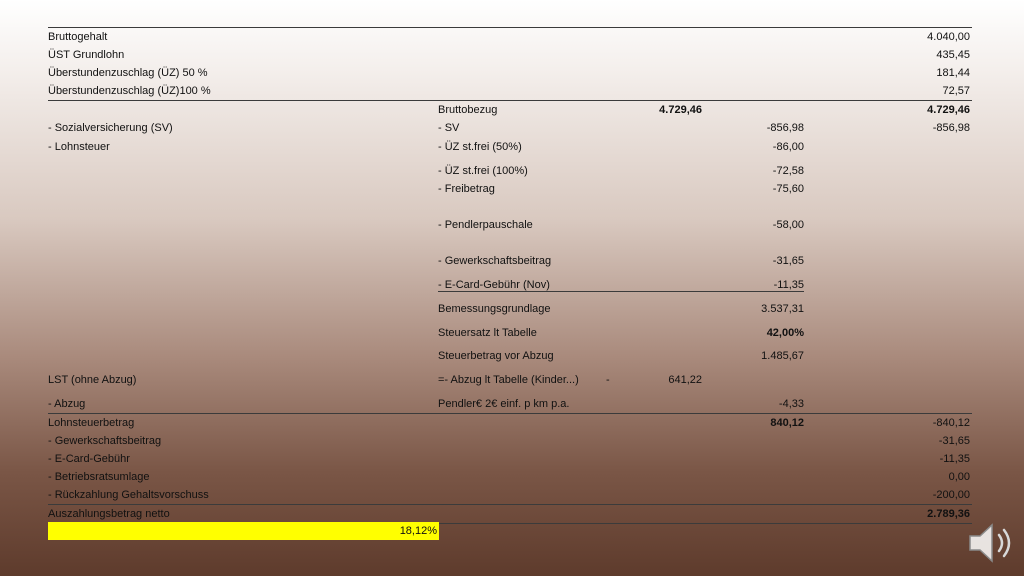  I want to click on value: 4.040,00, so click(948, 37).